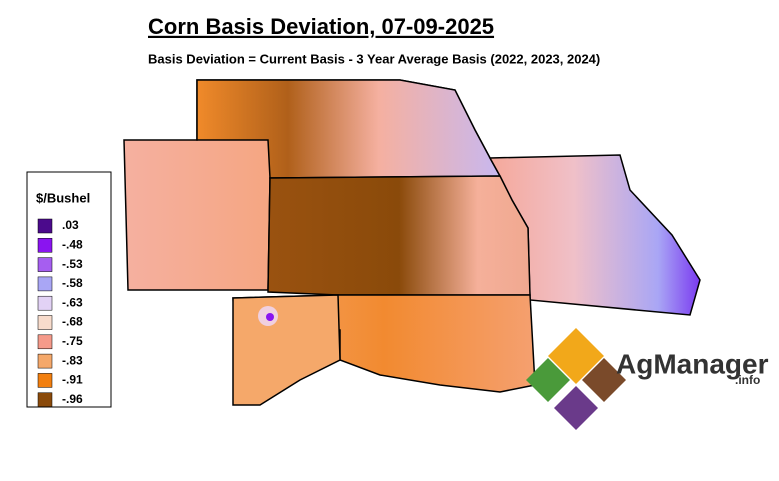  What do you see at coordinates (63, 197) in the screenshot?
I see `legend-title: $/Bushel` at bounding box center [63, 197].